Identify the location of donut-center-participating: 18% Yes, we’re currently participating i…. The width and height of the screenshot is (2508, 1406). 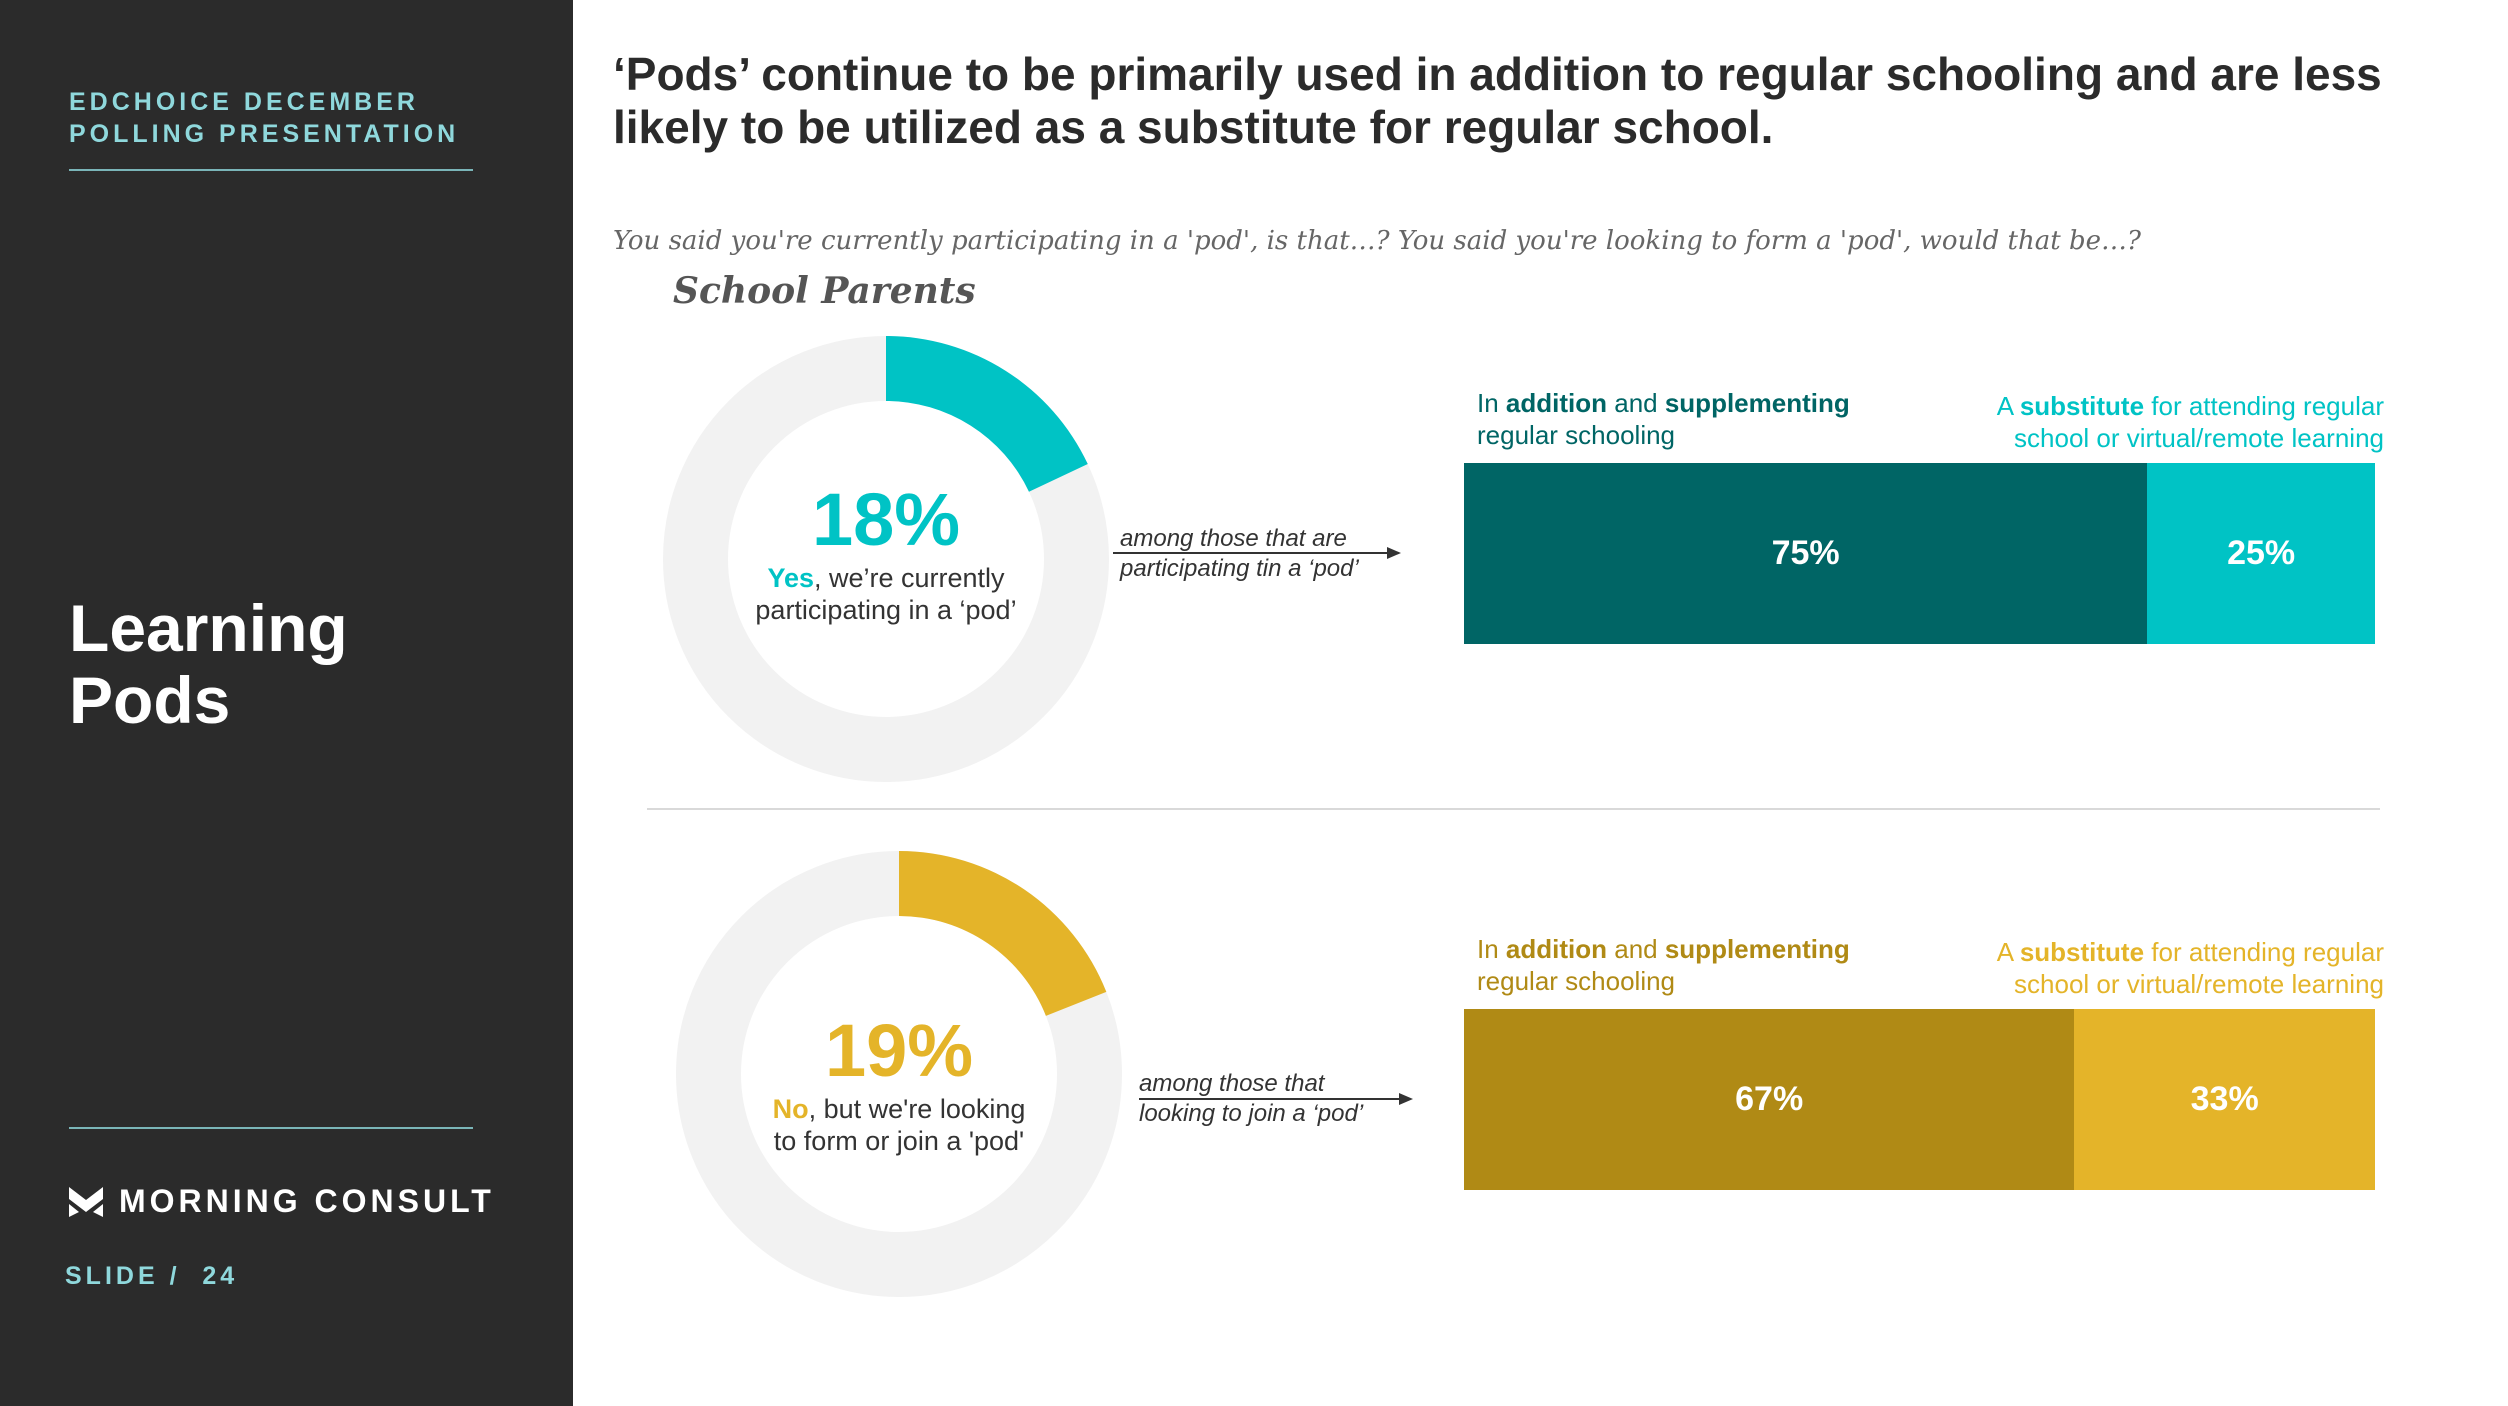
(886, 552).